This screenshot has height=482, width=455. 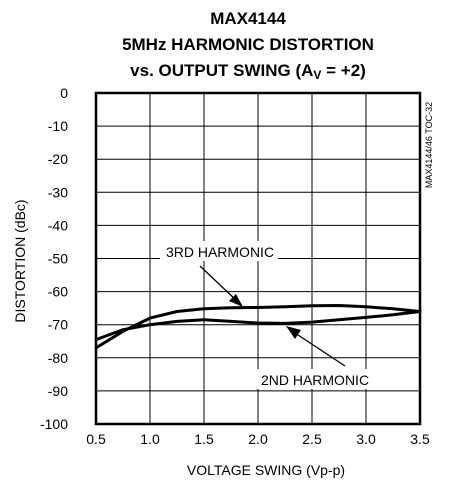 I want to click on y-tick-label-1: -10, so click(x=58, y=126).